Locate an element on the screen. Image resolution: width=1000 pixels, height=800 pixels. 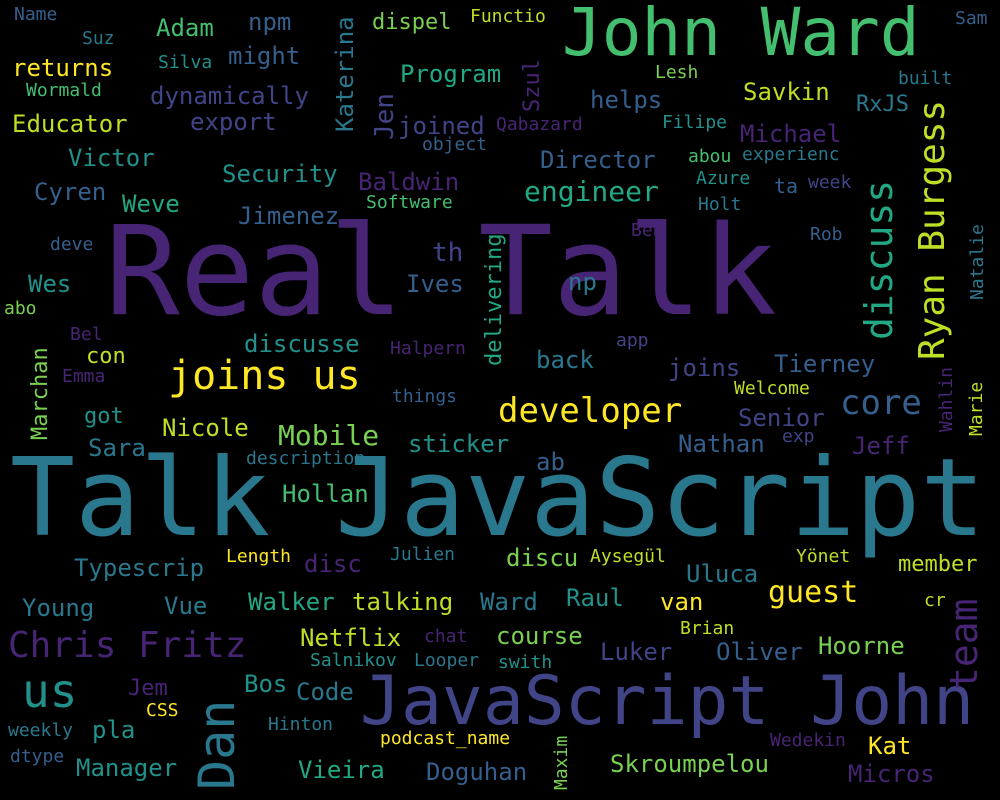
word-discusse: discusse is located at coordinates (302, 344).